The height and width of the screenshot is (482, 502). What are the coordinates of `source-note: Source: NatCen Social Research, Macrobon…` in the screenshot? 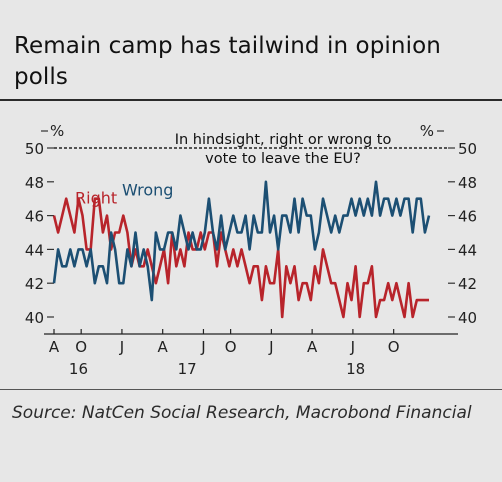 It's located at (242, 413).